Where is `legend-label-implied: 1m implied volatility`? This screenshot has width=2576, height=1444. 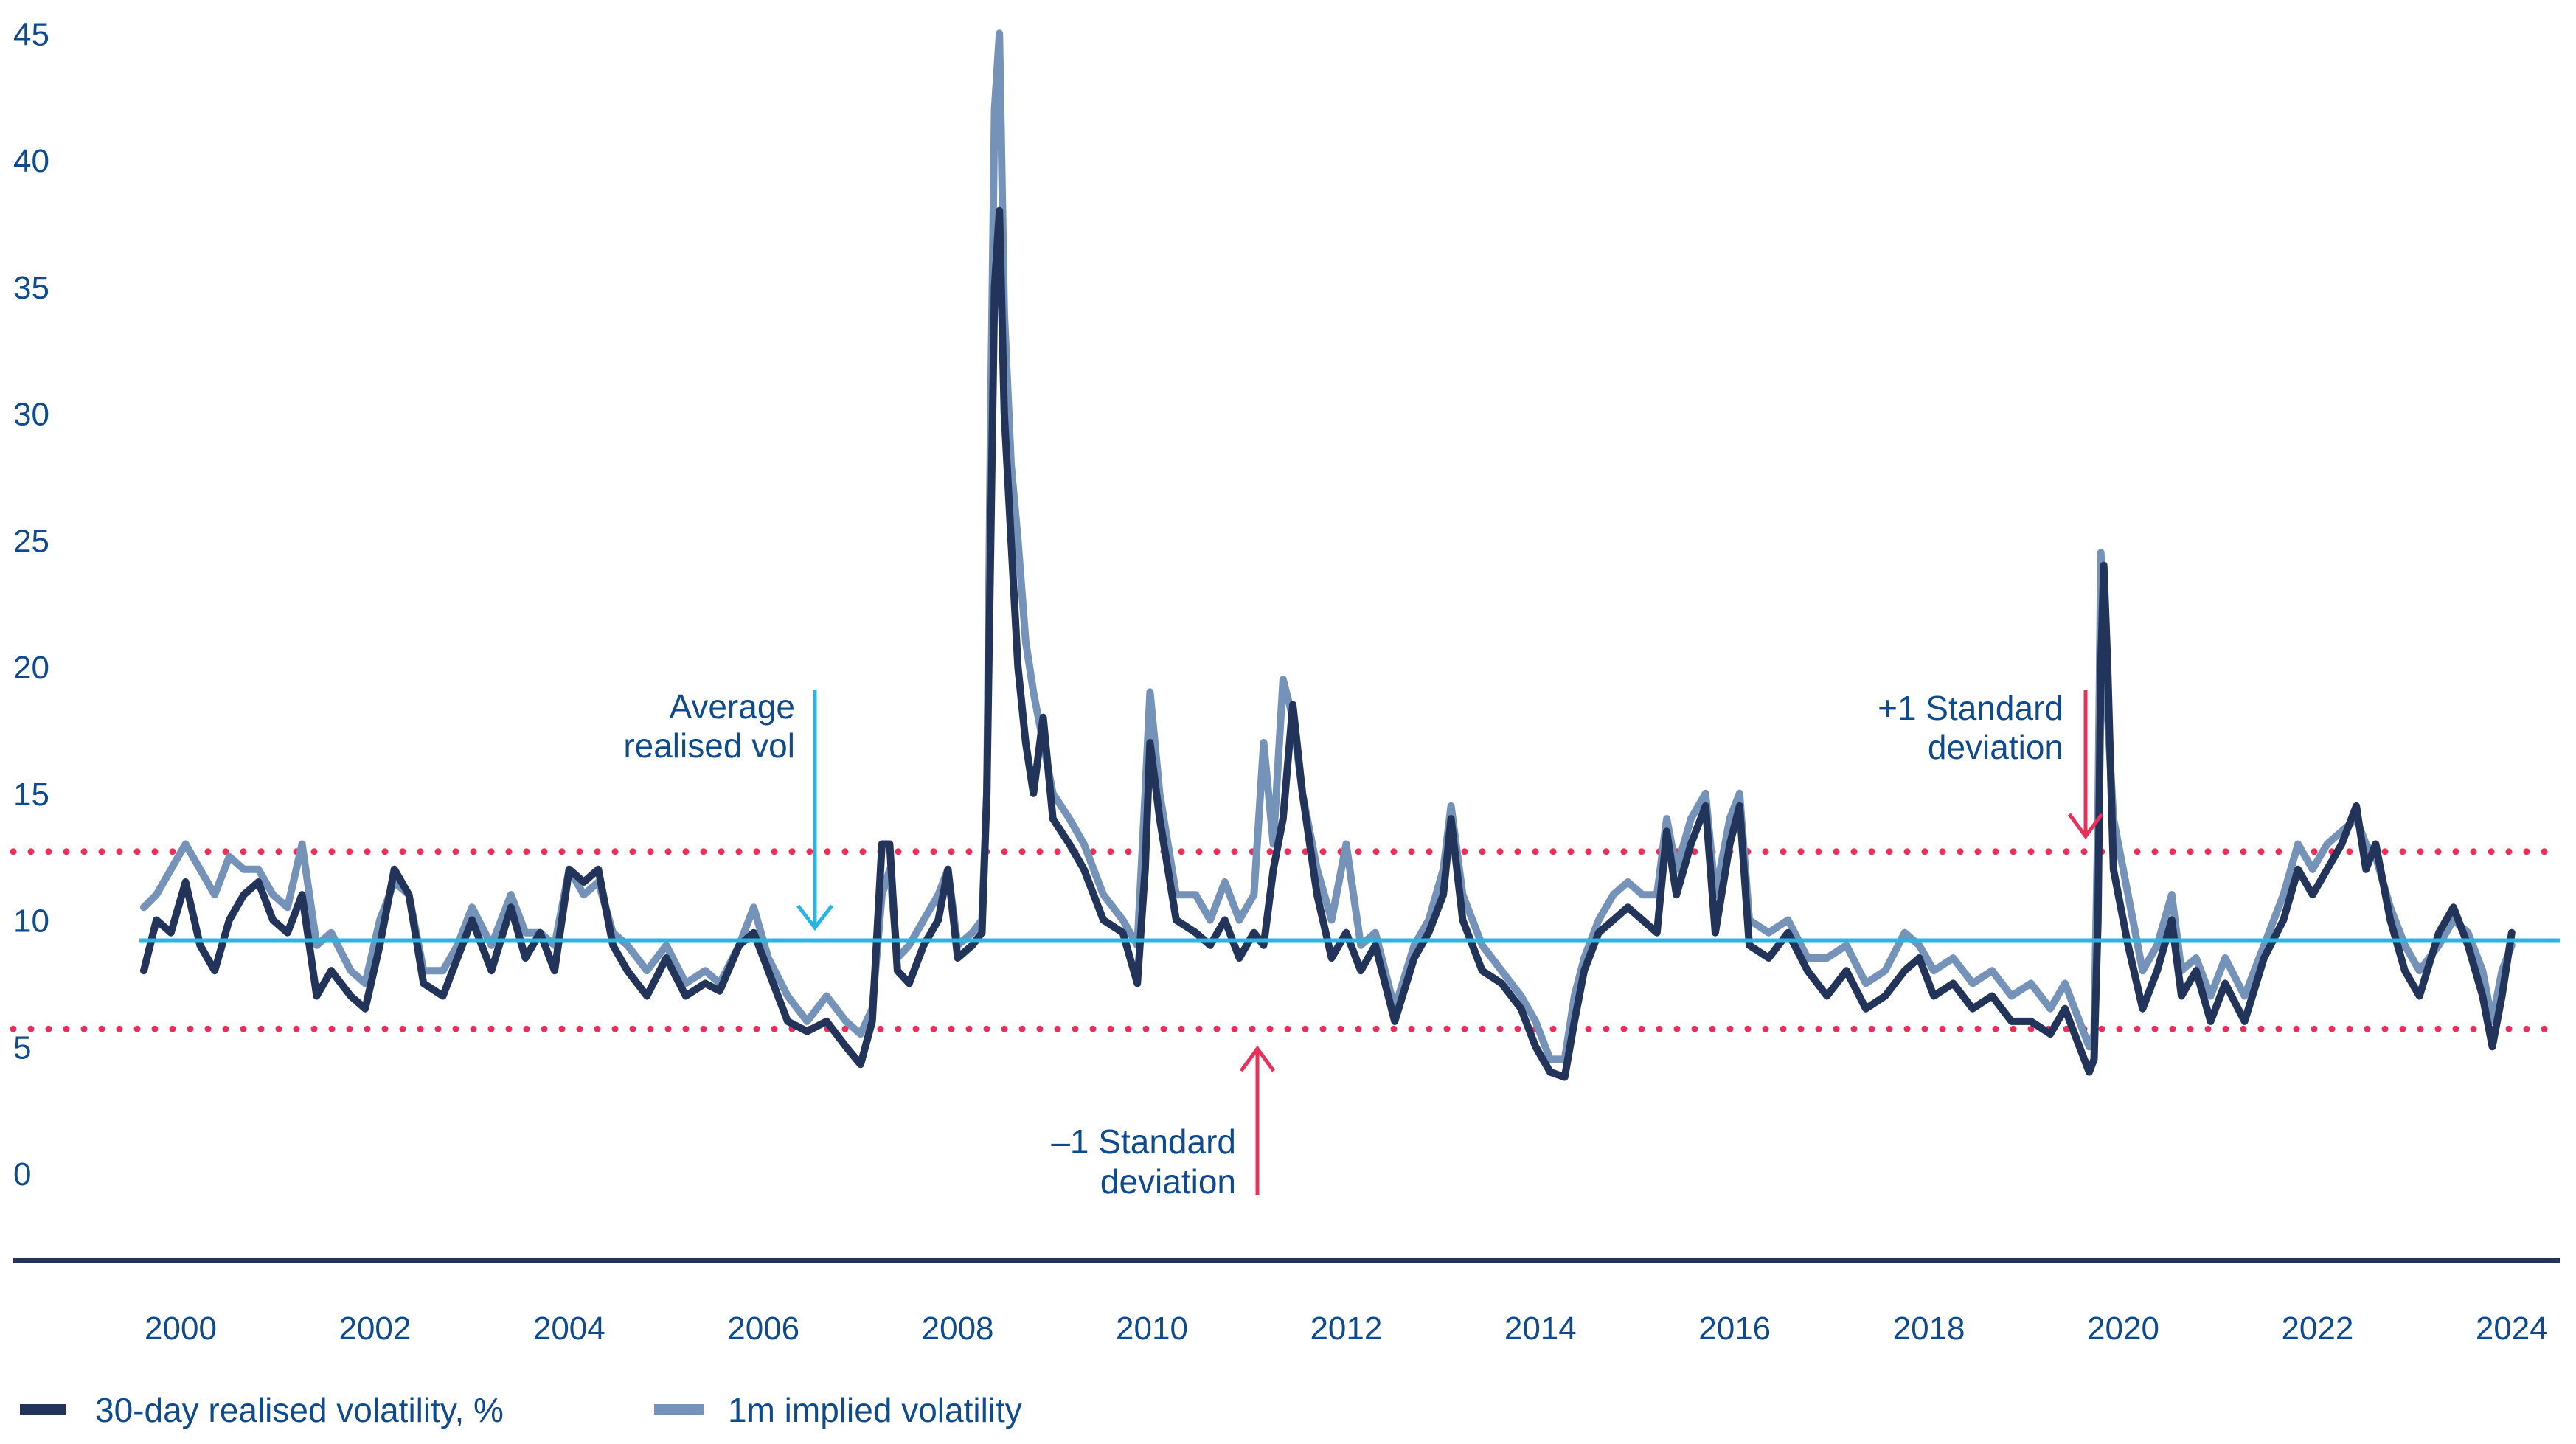
legend-label-implied: 1m implied volatility is located at coordinates (875, 1410).